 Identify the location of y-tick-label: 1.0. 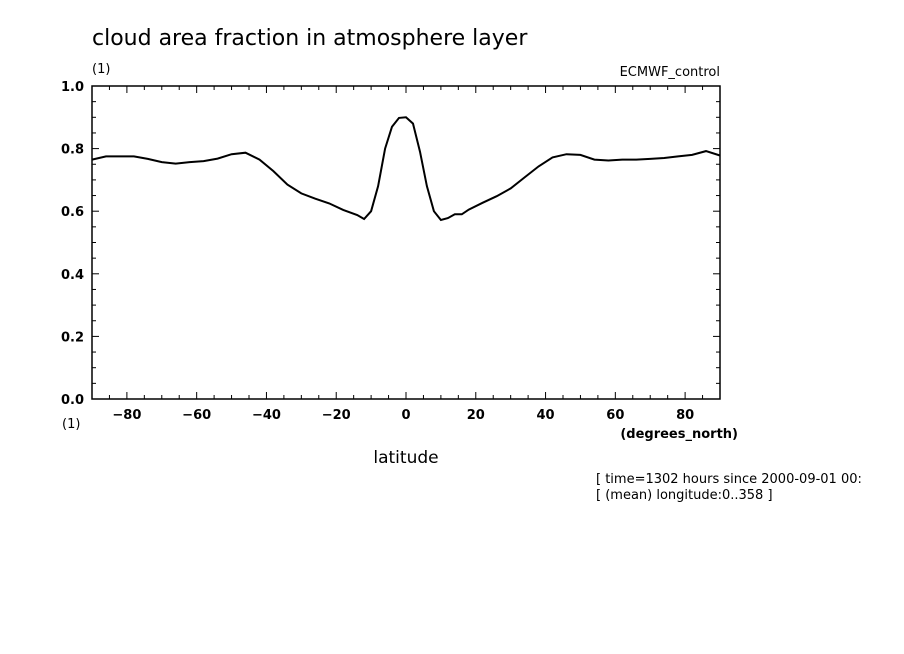
(72, 87).